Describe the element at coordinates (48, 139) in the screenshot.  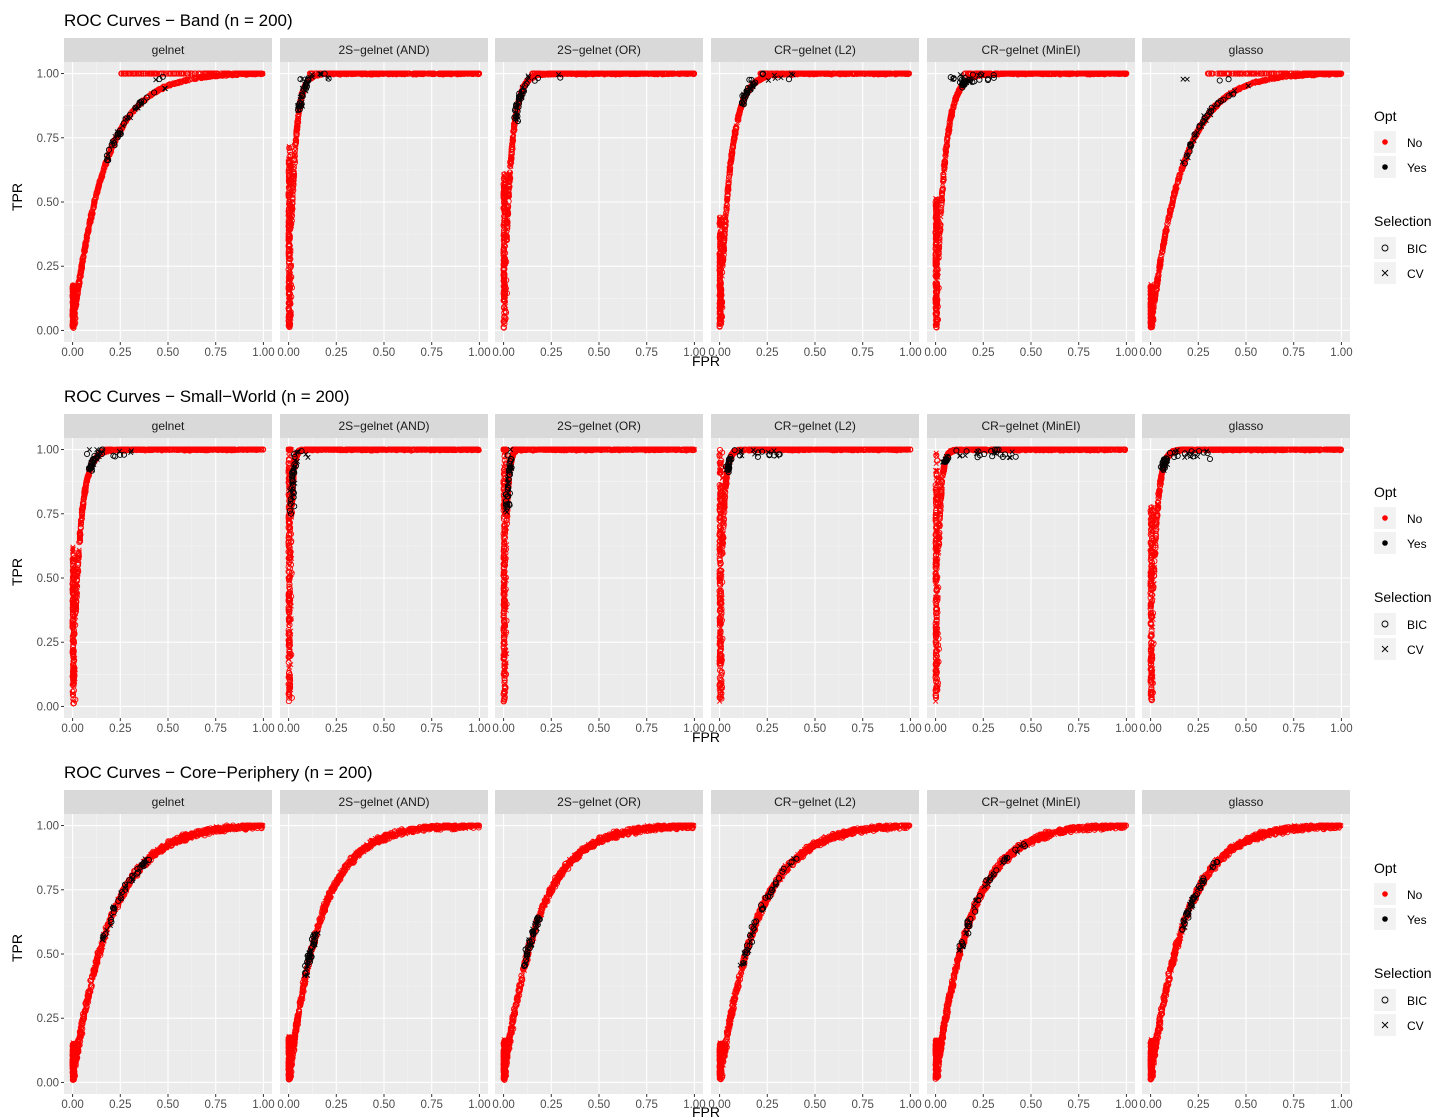
I see `y-tick-label: 0.75` at that location.